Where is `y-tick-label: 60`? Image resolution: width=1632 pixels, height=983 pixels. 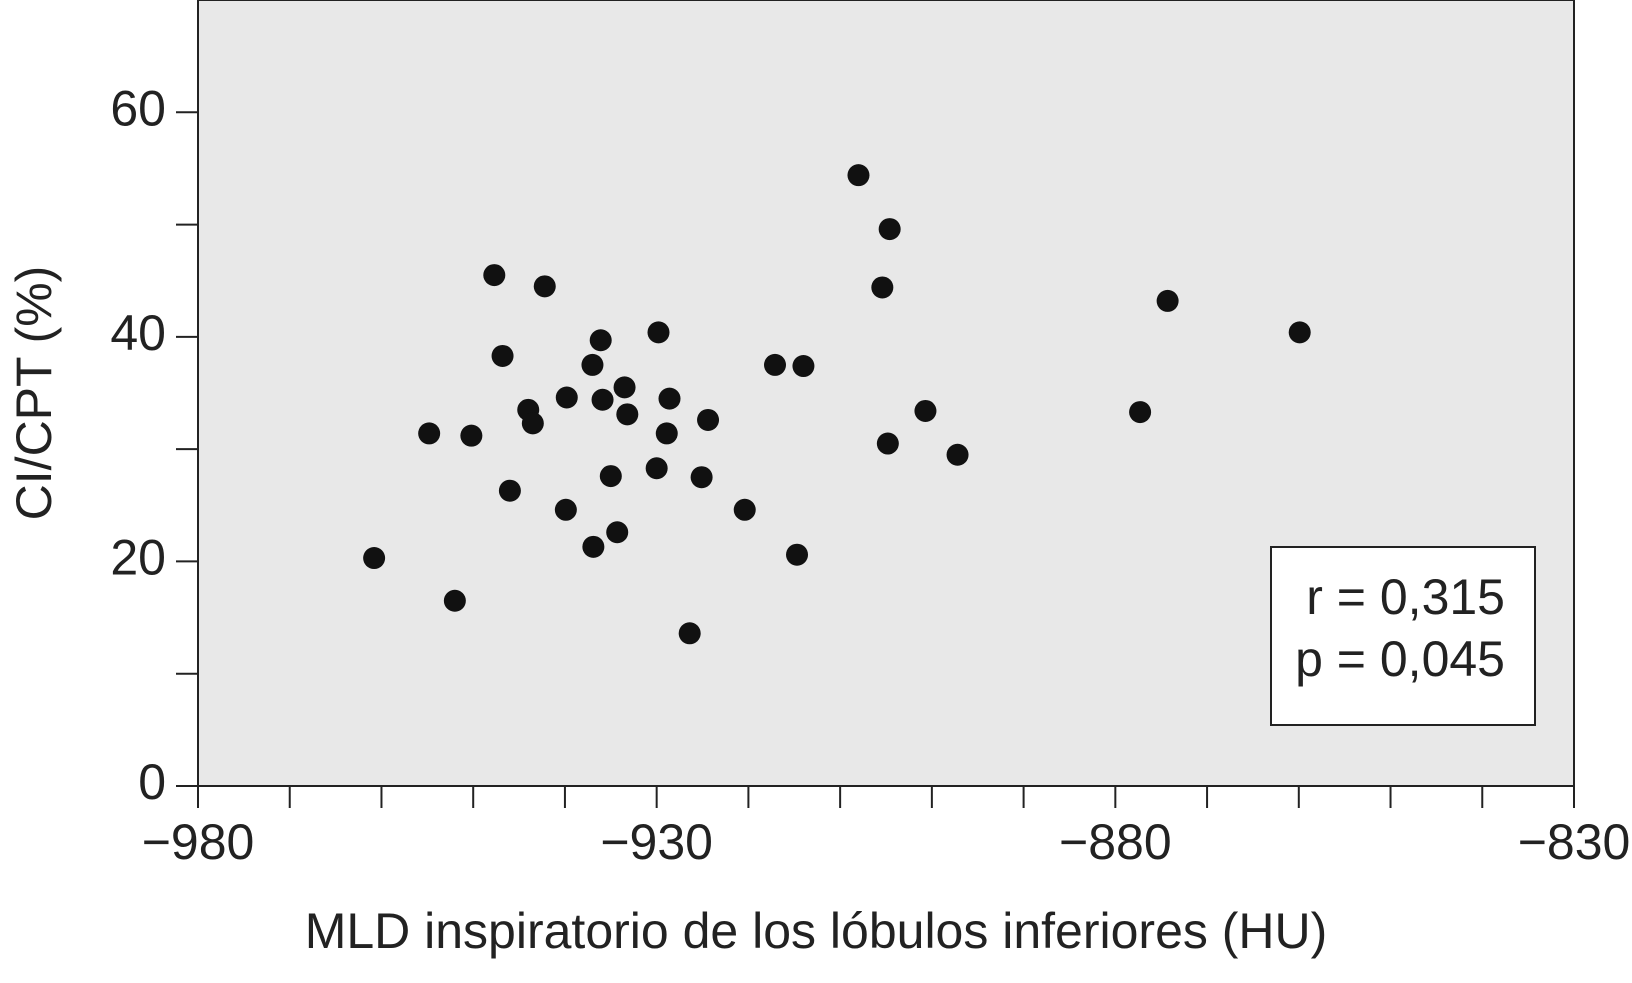 y-tick-label: 60 is located at coordinates (138, 108).